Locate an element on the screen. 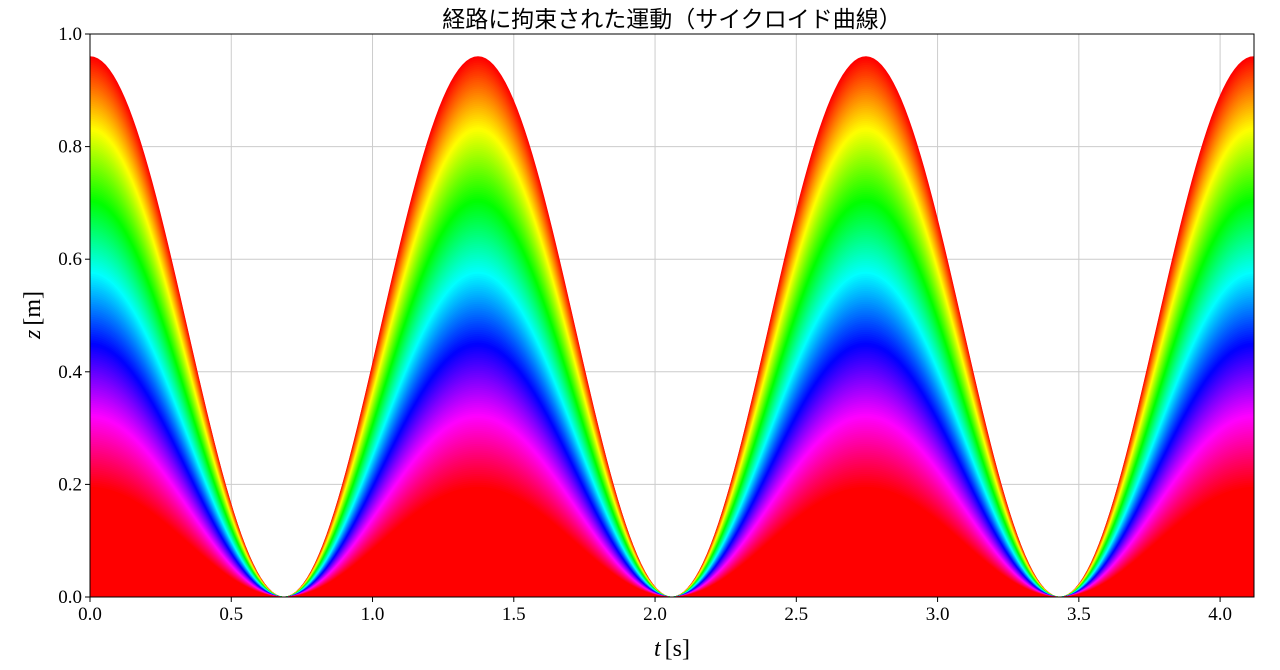 This screenshot has height=670, width=1280. y-axis-label: z [m] is located at coordinates (33, 315).